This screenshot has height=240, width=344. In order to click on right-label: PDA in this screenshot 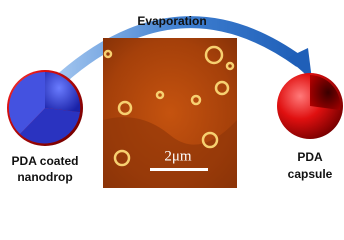, I will do `click(310, 157)`.